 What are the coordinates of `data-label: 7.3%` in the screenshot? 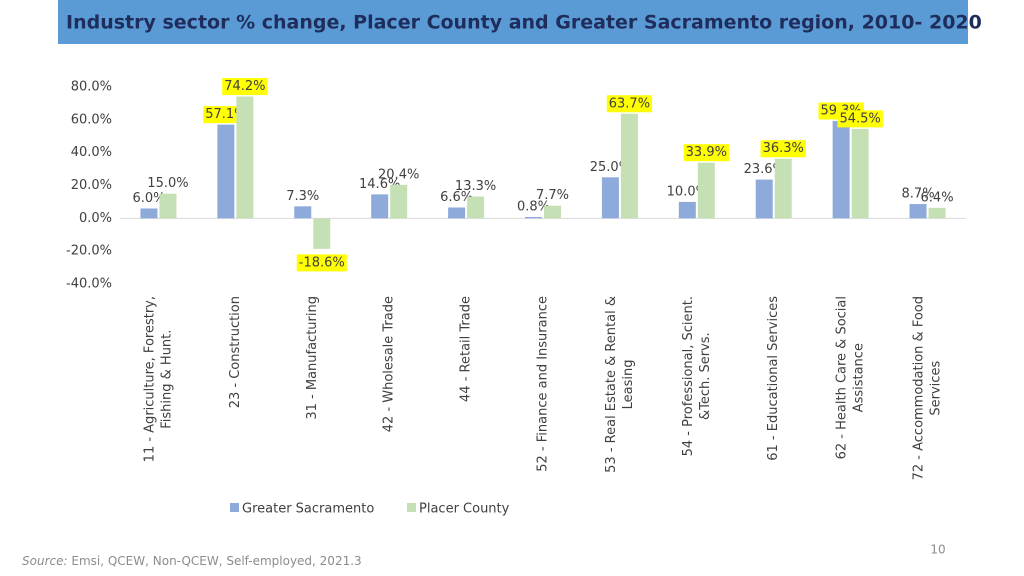 It's located at (302, 196).